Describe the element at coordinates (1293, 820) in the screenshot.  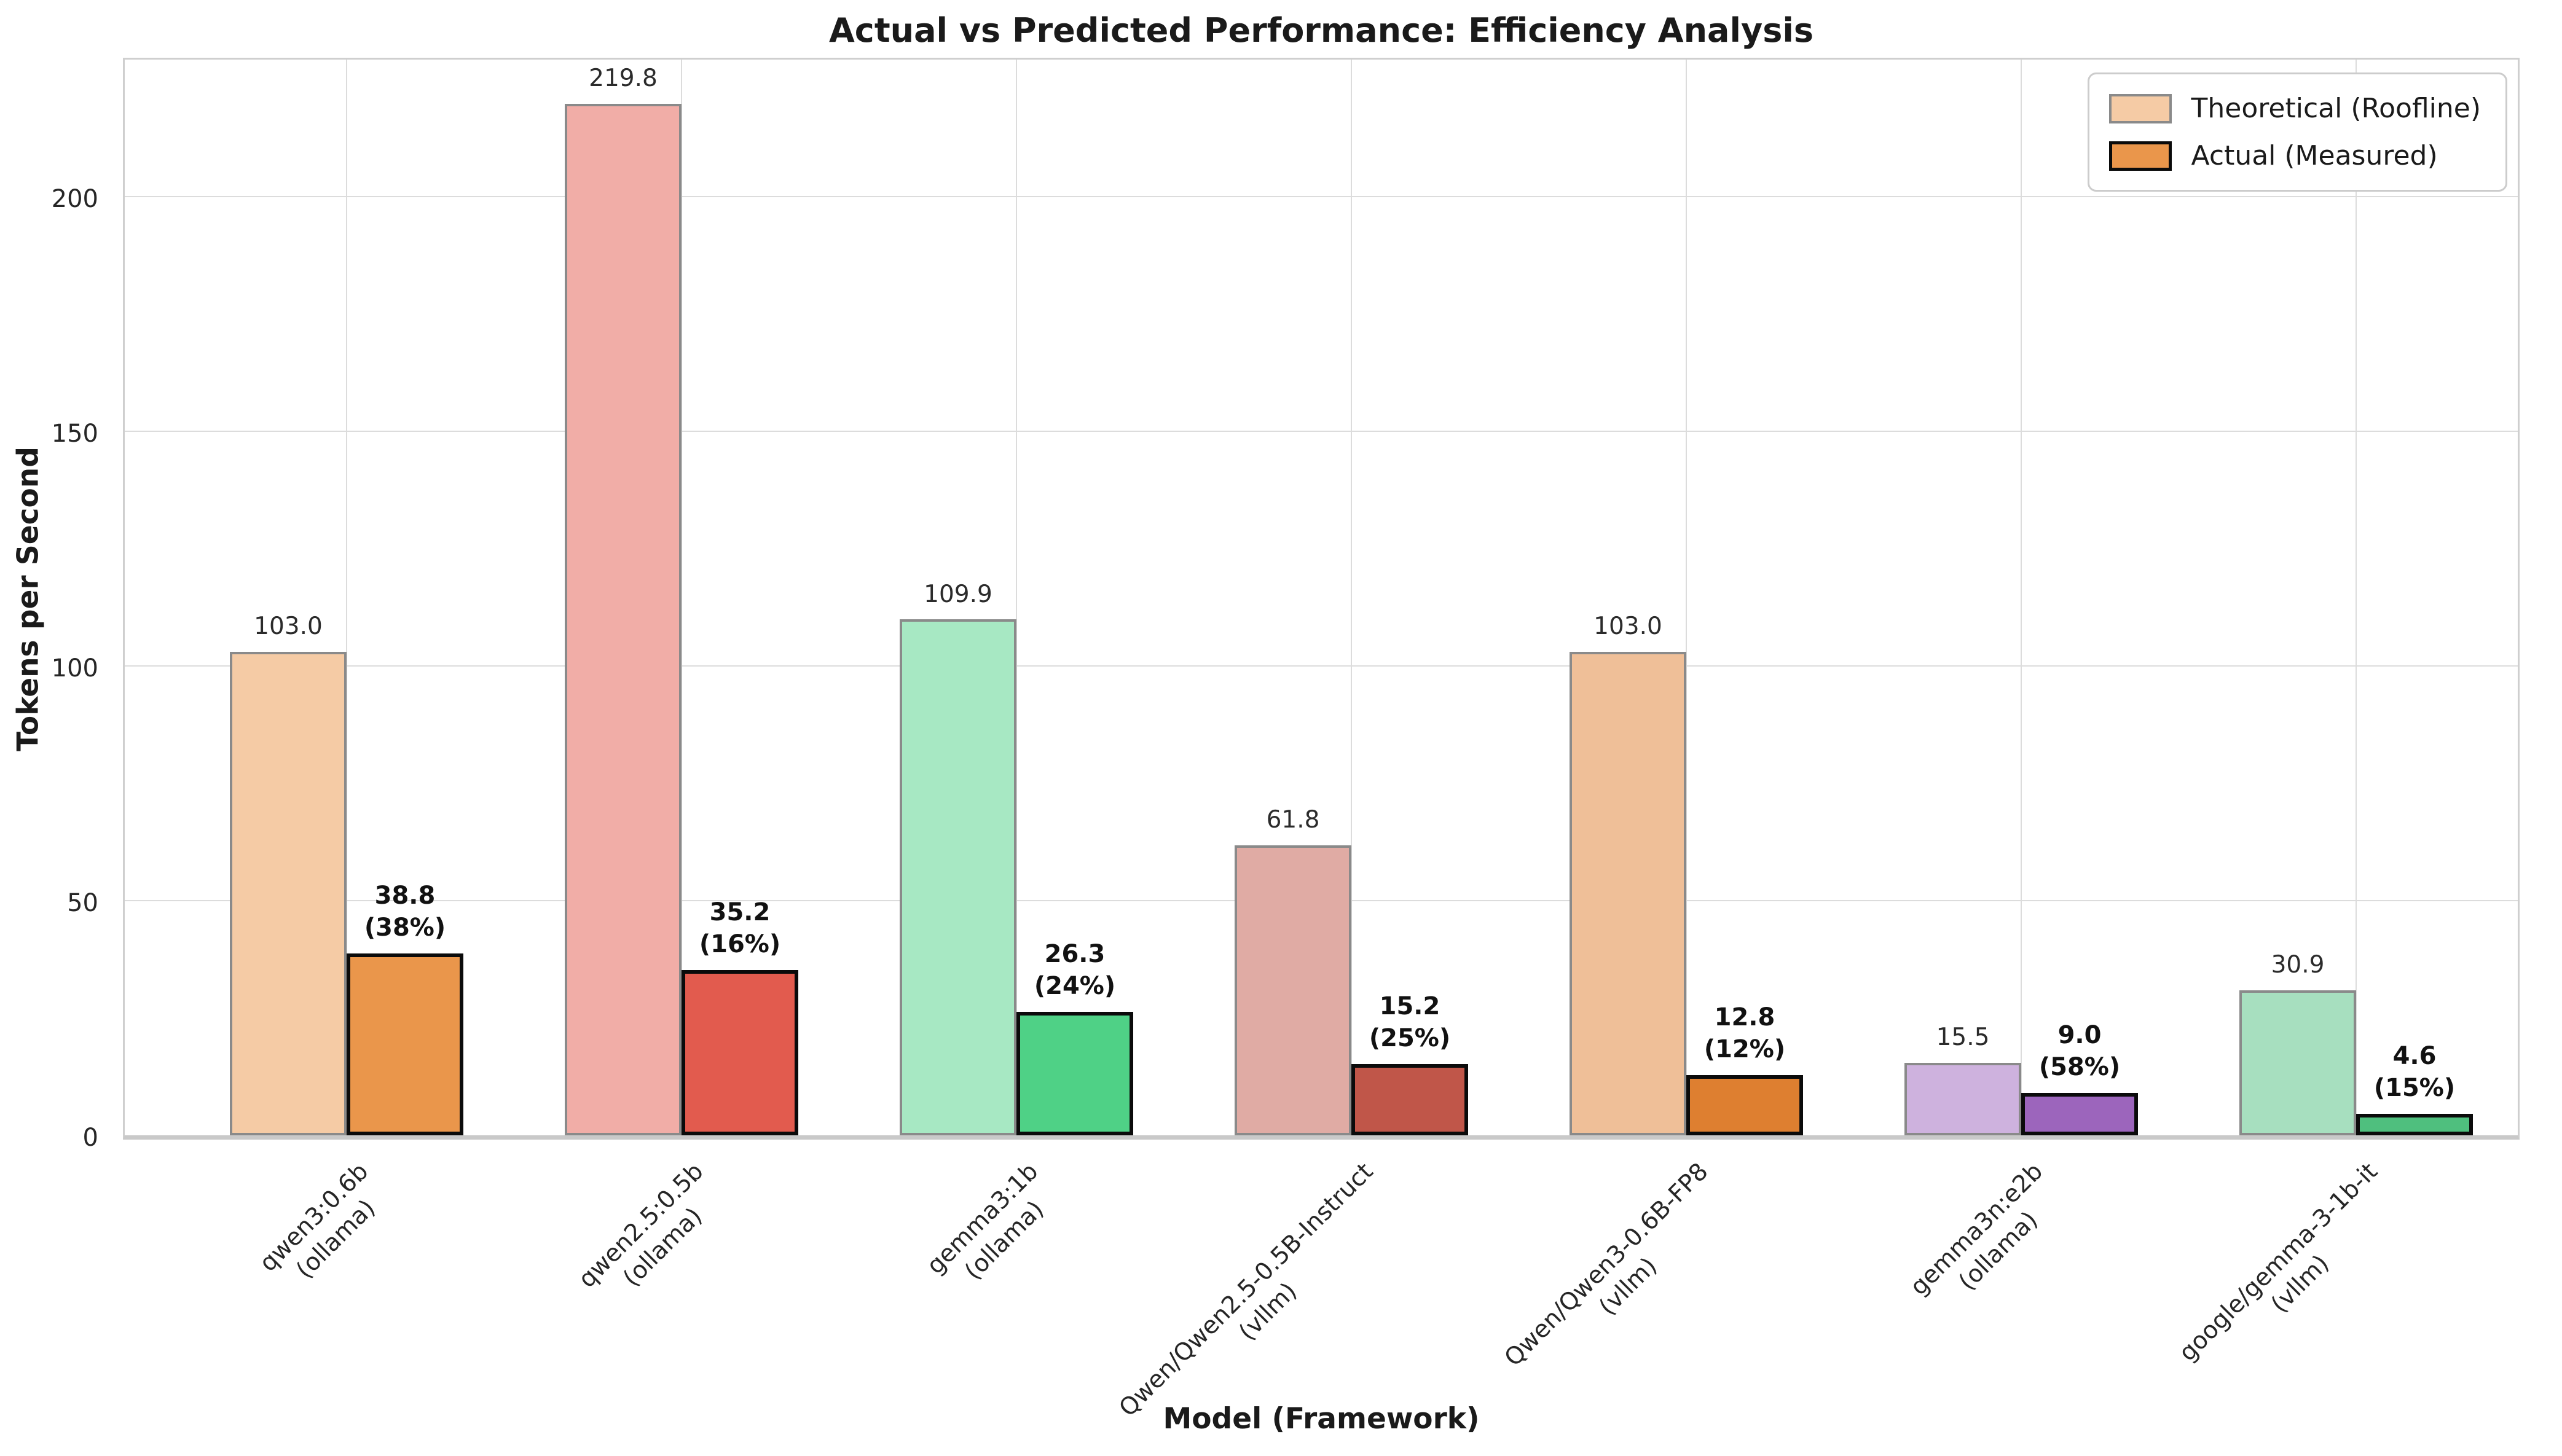
I see `value-label-theoretical: 61.8` at that location.